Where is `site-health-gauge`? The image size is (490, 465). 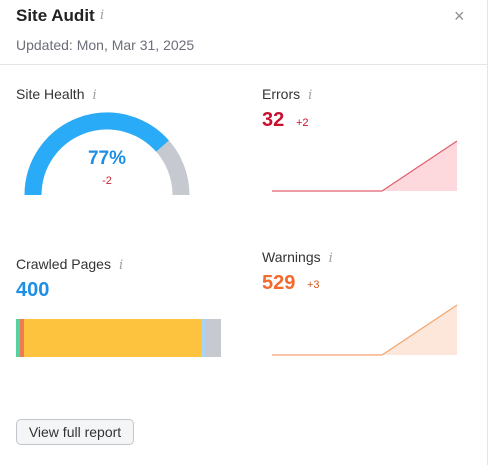 site-health-gauge is located at coordinates (107, 154).